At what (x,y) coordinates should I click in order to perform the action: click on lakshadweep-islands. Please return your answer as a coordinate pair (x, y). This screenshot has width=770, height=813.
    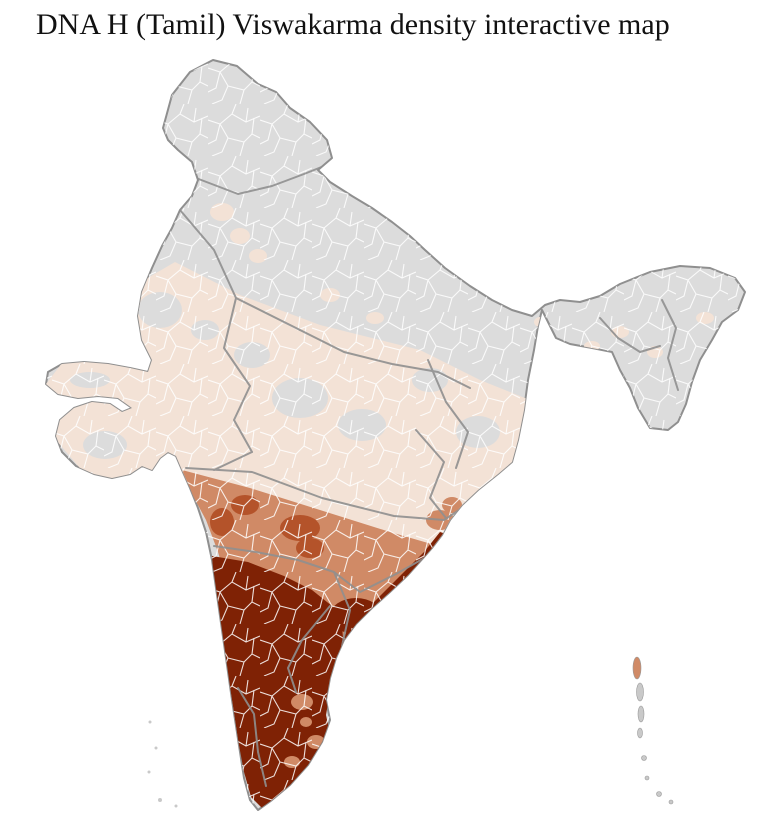
    Looking at the image, I should click on (162, 764).